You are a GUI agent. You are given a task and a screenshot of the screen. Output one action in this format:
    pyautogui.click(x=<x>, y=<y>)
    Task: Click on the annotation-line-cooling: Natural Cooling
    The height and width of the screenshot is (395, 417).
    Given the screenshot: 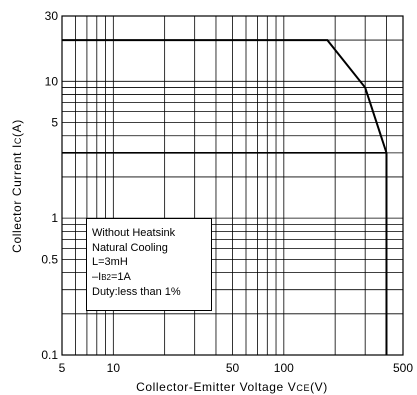 What is the action you would take?
    pyautogui.click(x=130, y=247)
    